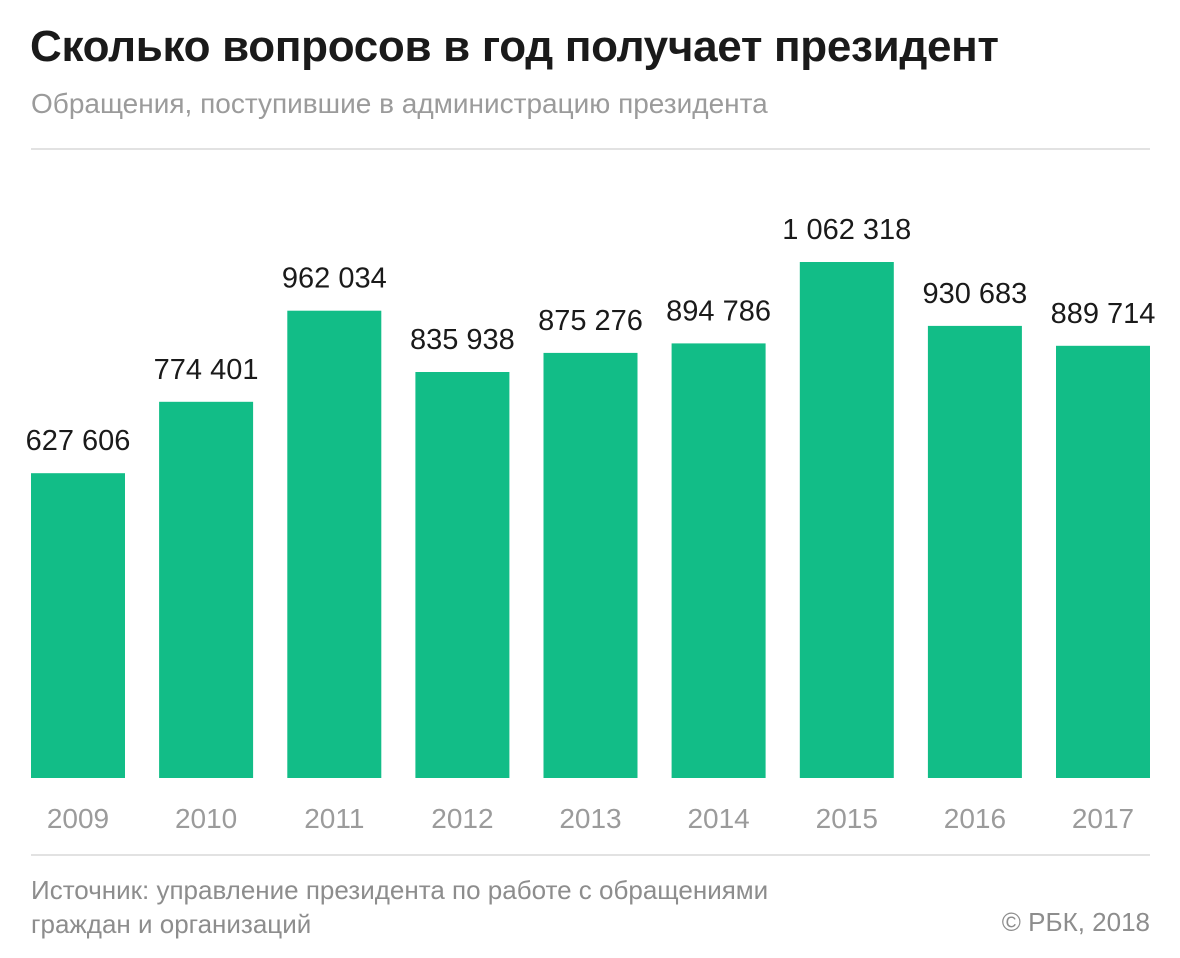 Image resolution: width=1180 pixels, height=958 pixels. Describe the element at coordinates (462, 818) in the screenshot. I see `x-tick-label-2012: 2012` at that location.